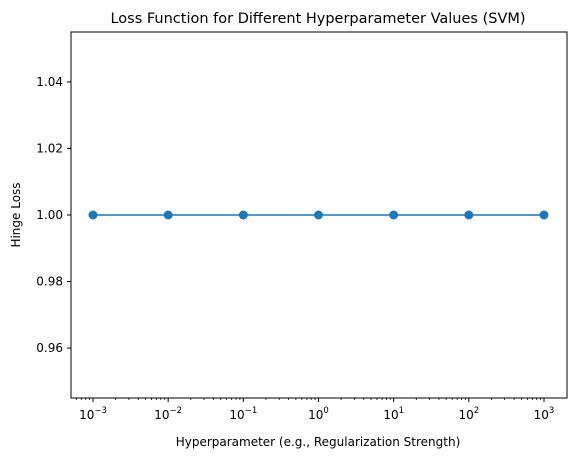  Describe the element at coordinates (544, 414) in the screenshot. I see `x-tick-label: 10³` at that location.